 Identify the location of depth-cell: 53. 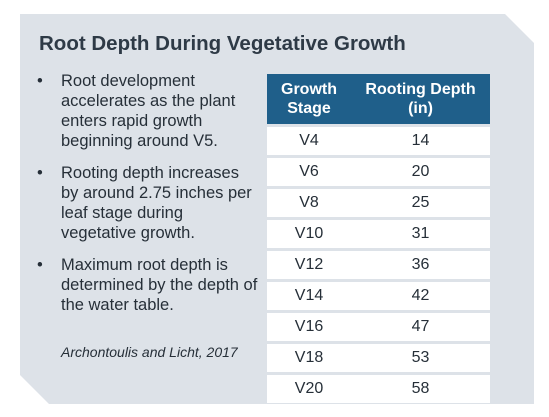
(420, 357).